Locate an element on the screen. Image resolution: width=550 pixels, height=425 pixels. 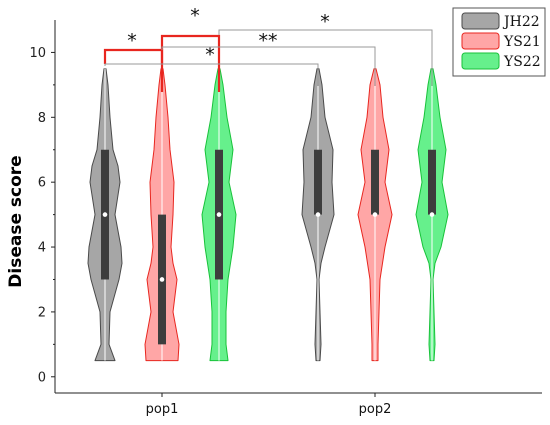
iqr-box-ys21-pop2 is located at coordinates (375, 182).